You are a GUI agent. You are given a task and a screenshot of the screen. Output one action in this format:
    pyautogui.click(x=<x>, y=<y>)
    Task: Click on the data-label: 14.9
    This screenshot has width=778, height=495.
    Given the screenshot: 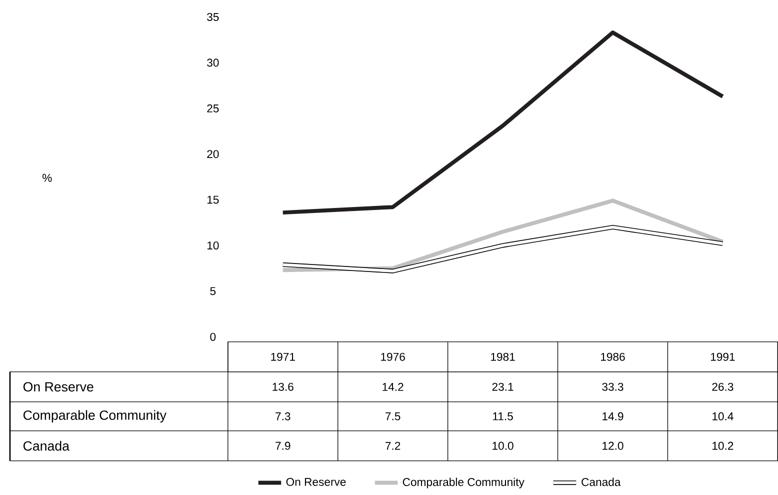 What is the action you would take?
    pyautogui.click(x=613, y=416)
    